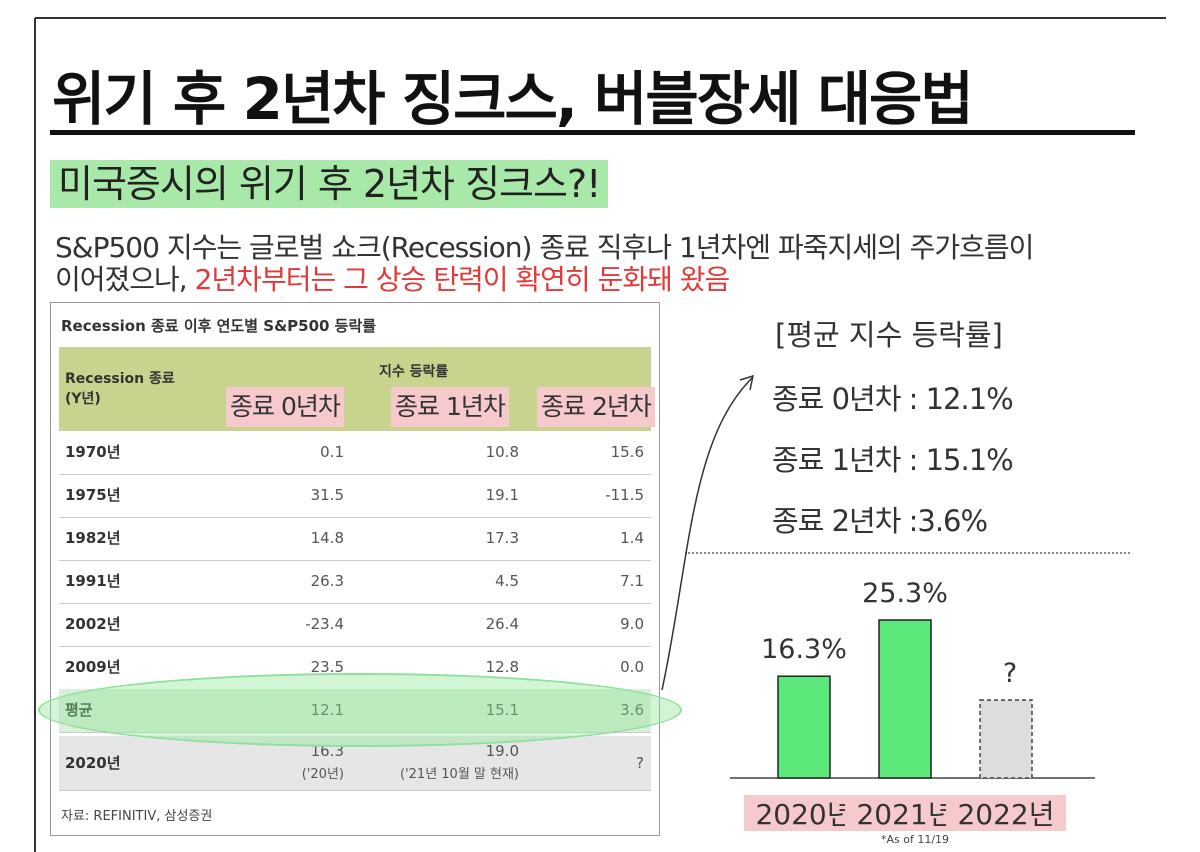 This screenshot has width=1200, height=852. Describe the element at coordinates (915, 839) in the screenshot. I see `note: *As of 11/19` at that location.